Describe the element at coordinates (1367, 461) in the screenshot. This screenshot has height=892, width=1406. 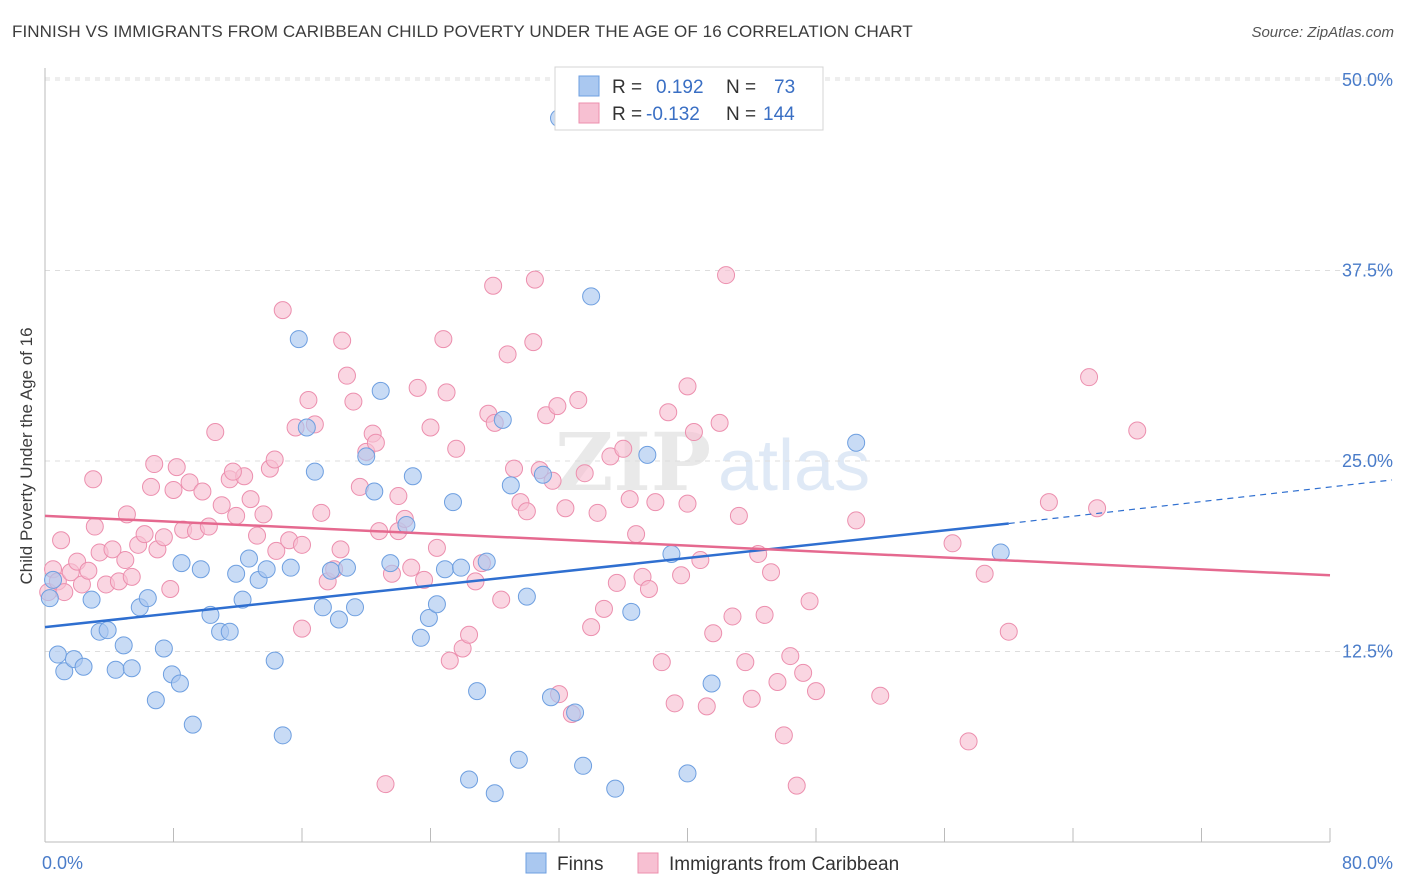
I see `y-tick-label-1: 25.0%` at that location.